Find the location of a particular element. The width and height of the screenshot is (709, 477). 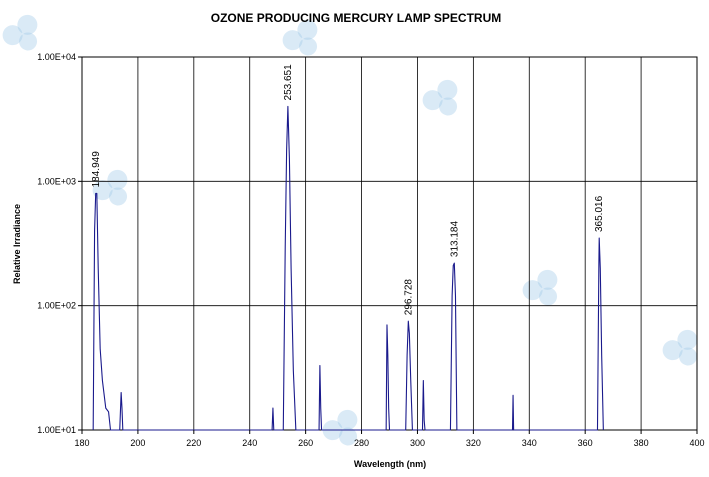

x-tick-label: 320 is located at coordinates (473, 443).